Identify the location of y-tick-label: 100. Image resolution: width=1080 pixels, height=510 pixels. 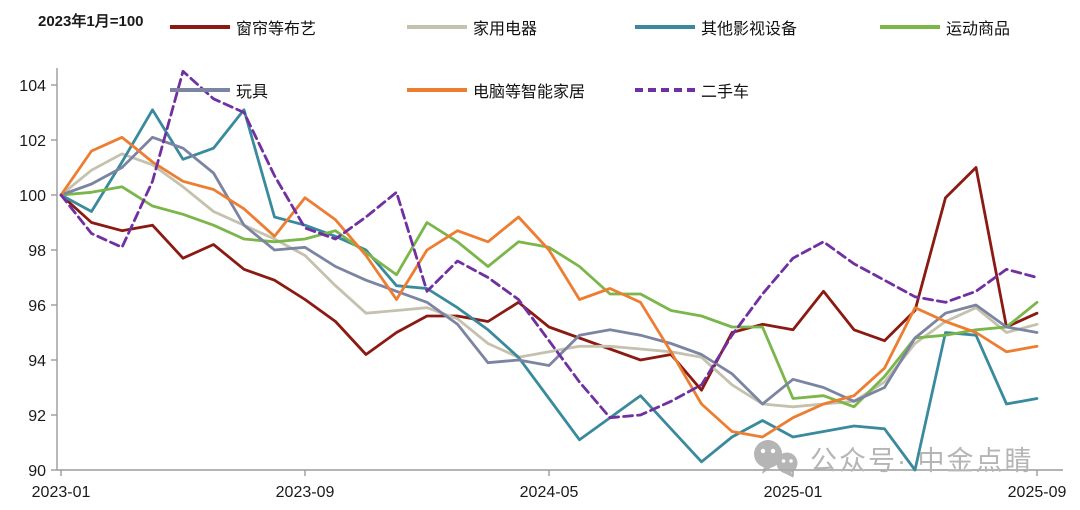
(32, 196).